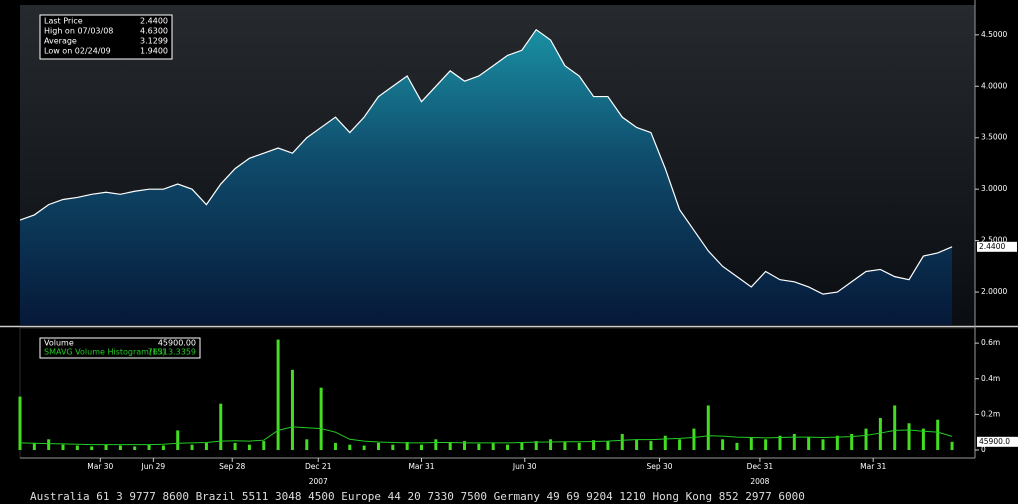 The height and width of the screenshot is (504, 1018). I want to click on legend-value: 4.6300, so click(154, 31).